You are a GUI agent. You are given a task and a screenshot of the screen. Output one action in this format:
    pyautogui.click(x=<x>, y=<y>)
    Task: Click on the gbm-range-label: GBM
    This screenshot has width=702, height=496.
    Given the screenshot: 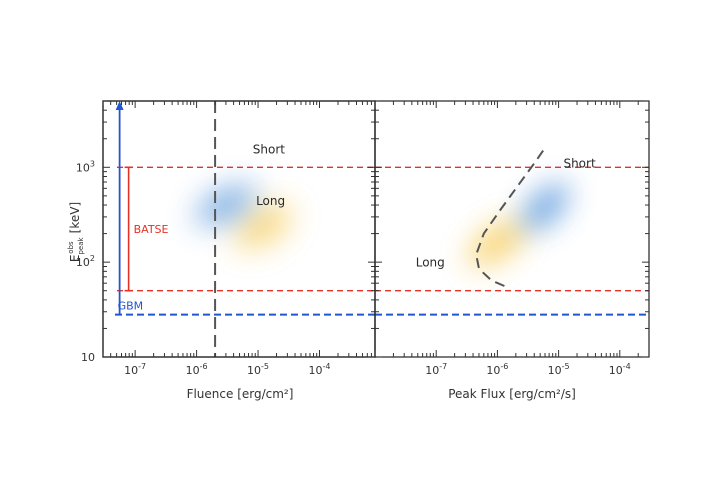 What is the action you would take?
    pyautogui.click(x=131, y=306)
    